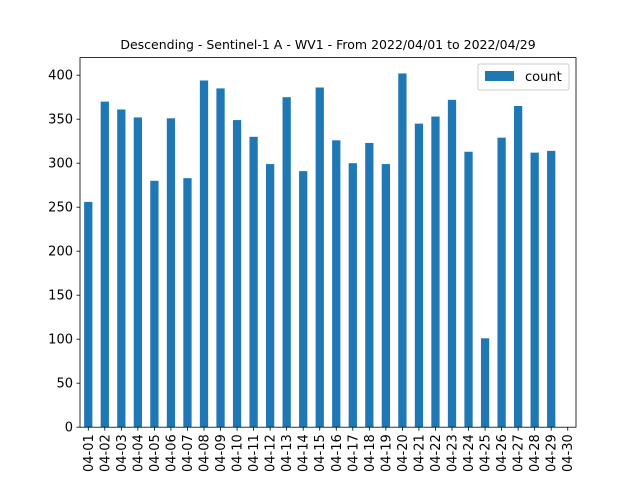  I want to click on x-tick-label: 04-23, so click(453, 453).